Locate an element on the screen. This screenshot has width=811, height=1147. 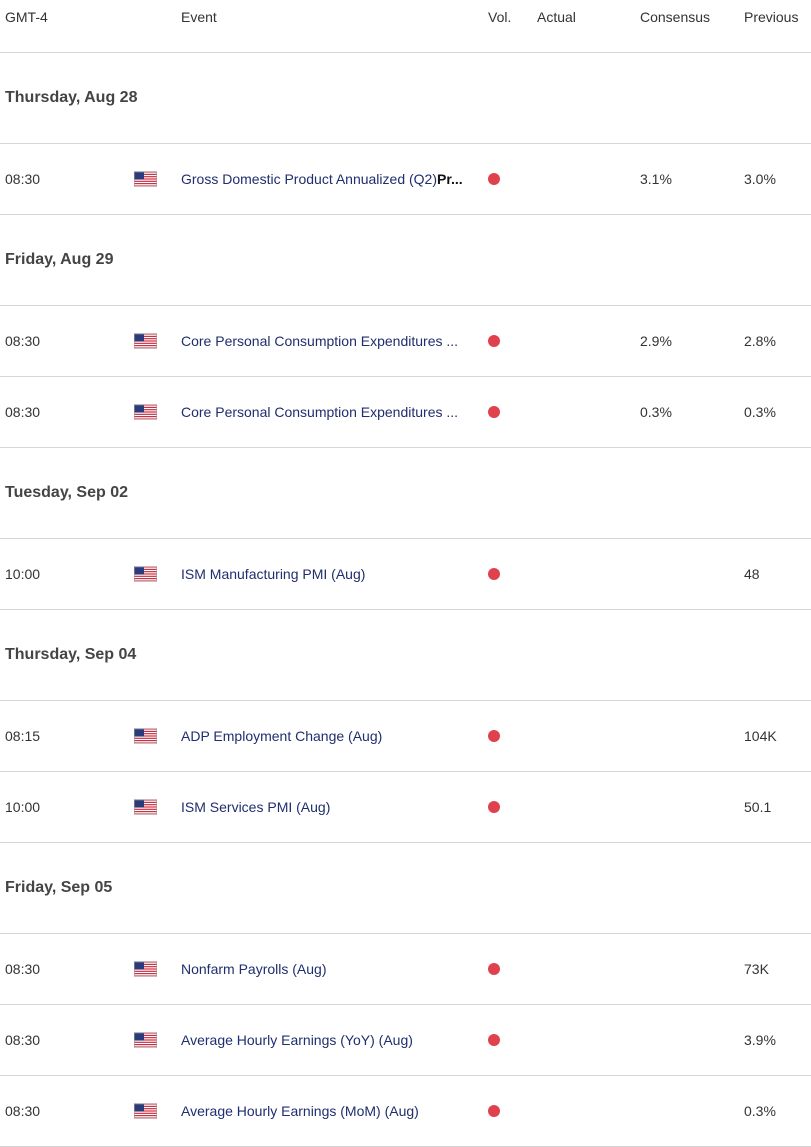
event-name: ISM Services PMI (Aug) is located at coordinates (255, 807).